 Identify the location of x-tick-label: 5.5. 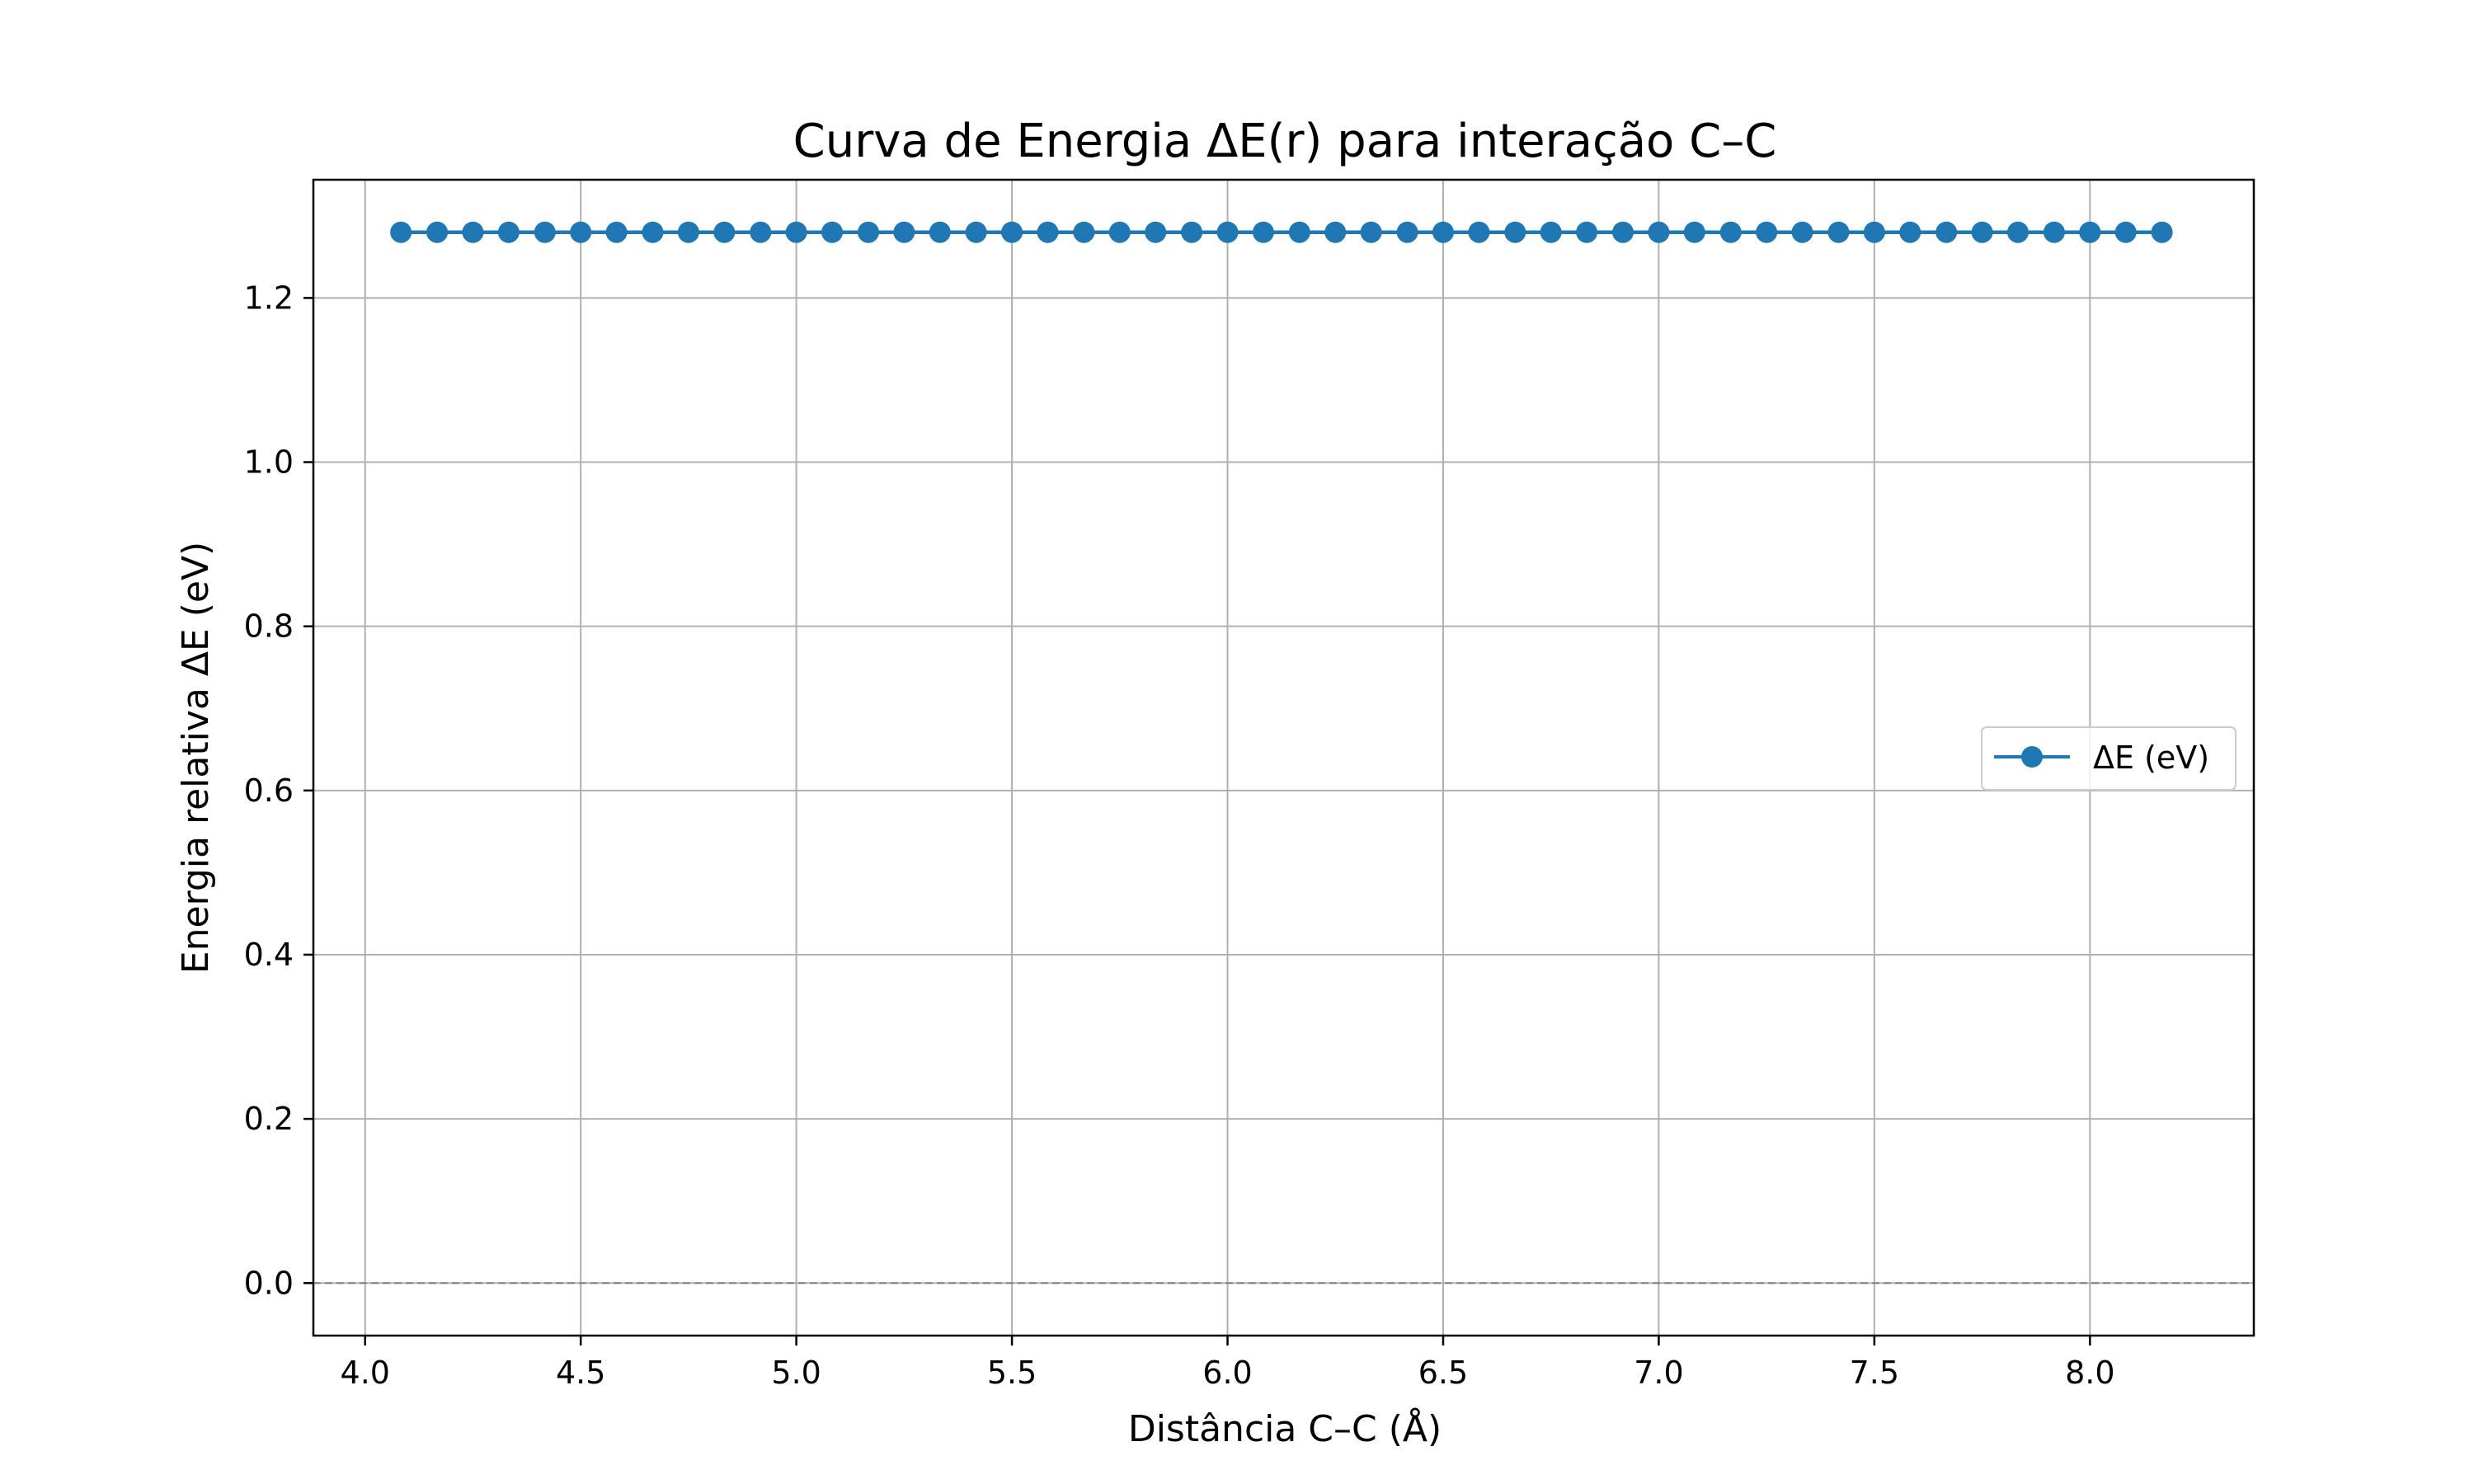
(1012, 1373).